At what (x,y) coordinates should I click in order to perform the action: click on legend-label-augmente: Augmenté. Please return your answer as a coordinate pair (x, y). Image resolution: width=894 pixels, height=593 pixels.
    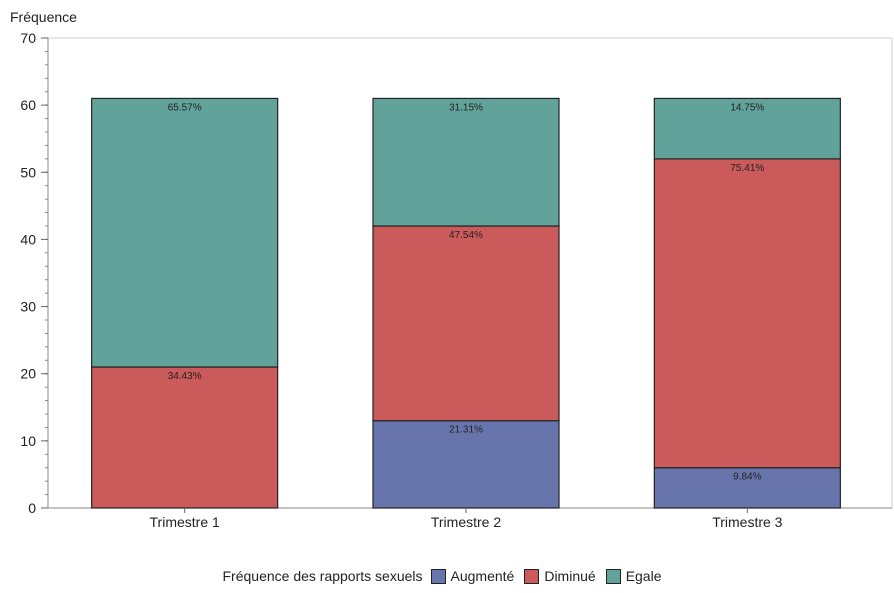
    Looking at the image, I should click on (482, 576).